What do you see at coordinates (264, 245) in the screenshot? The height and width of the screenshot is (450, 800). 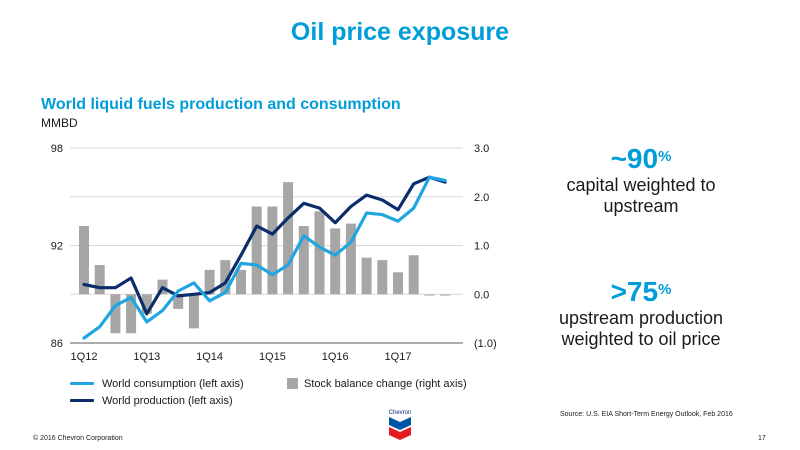 I see `production-line` at bounding box center [264, 245].